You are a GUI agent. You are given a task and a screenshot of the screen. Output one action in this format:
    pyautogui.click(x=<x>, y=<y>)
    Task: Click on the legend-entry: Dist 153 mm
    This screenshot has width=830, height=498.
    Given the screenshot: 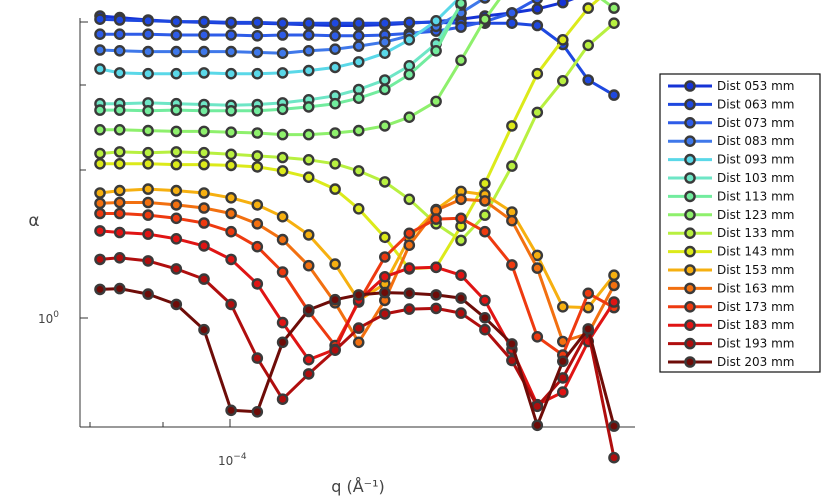 What is the action you would take?
    pyautogui.click(x=755, y=270)
    